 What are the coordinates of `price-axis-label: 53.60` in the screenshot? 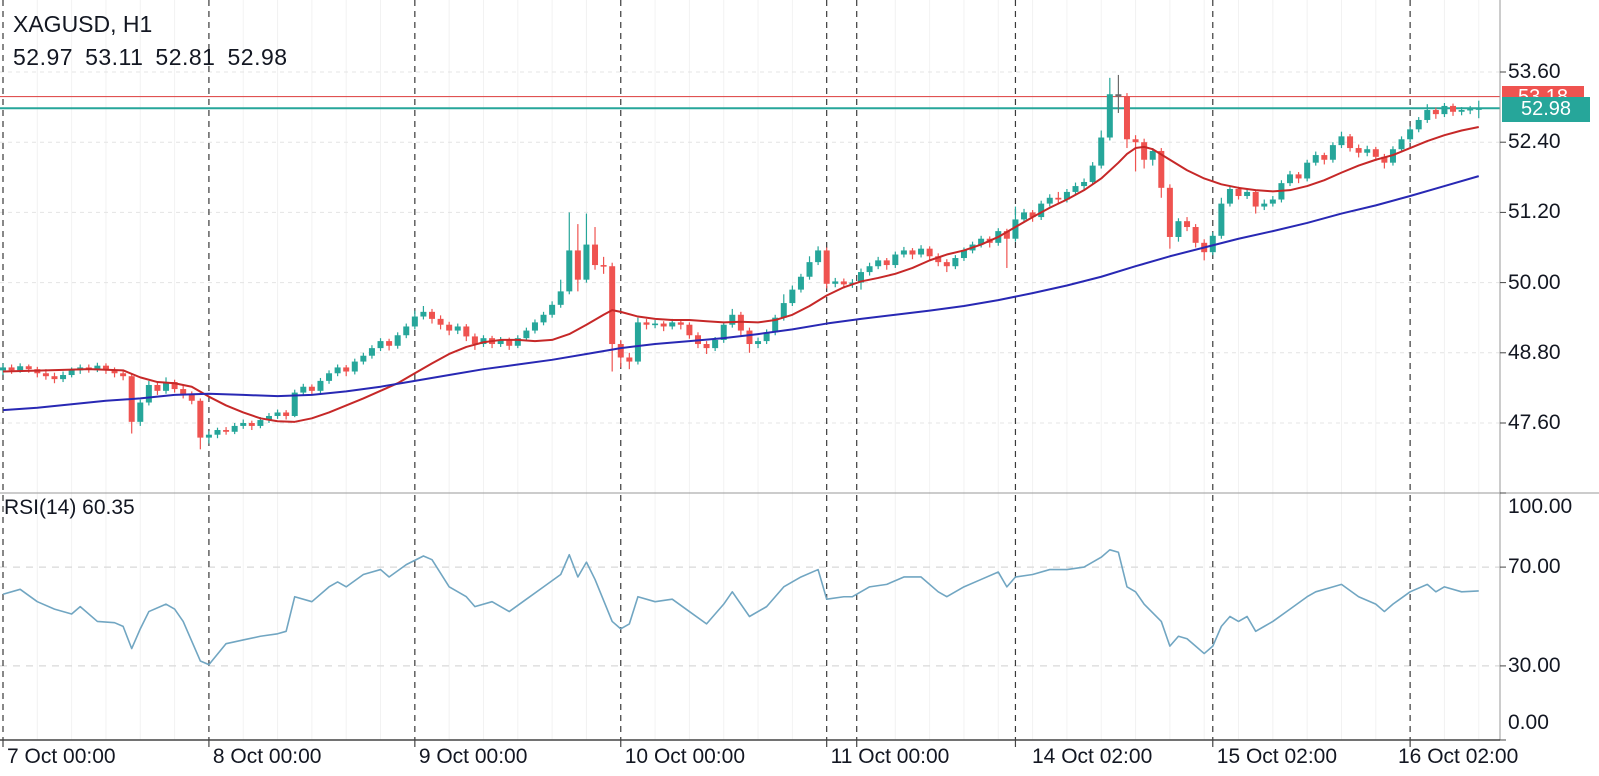 It's located at (1534, 71).